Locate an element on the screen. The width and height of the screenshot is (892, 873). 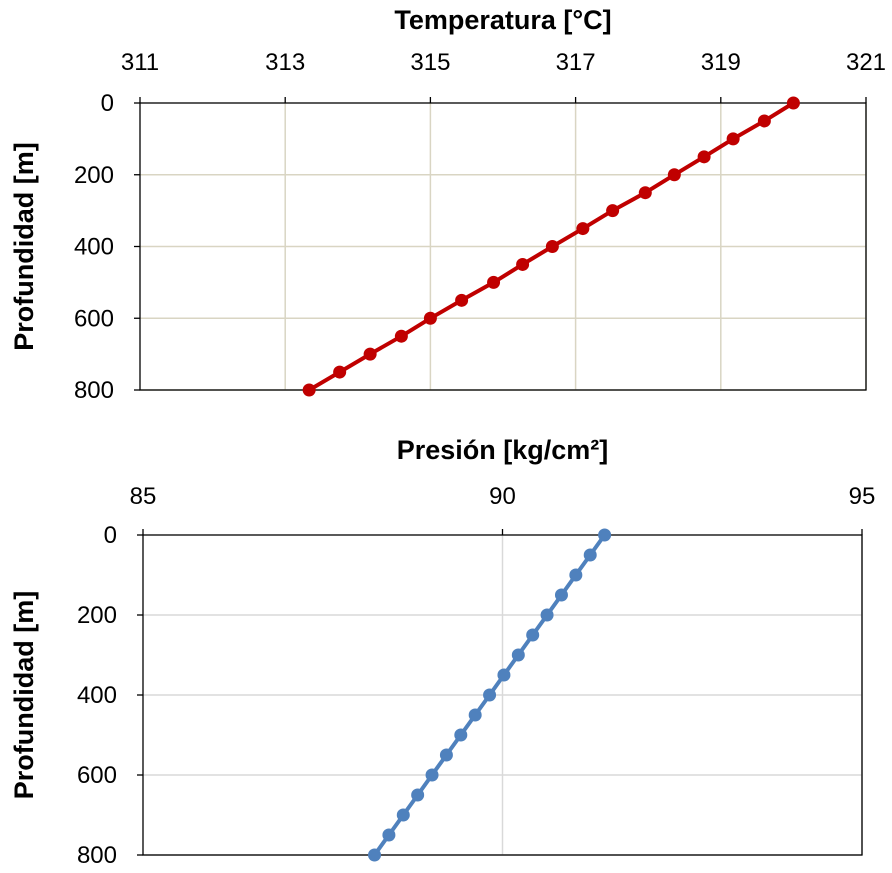
x-tick-label: 319 is located at coordinates (721, 62).